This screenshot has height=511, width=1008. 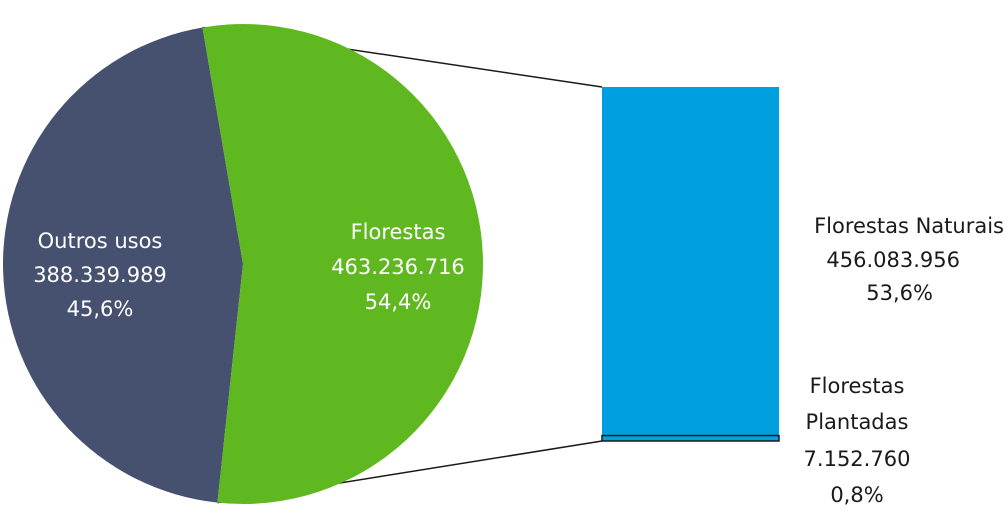 I want to click on slice-label-florestas: Florestas, so click(x=398, y=232).